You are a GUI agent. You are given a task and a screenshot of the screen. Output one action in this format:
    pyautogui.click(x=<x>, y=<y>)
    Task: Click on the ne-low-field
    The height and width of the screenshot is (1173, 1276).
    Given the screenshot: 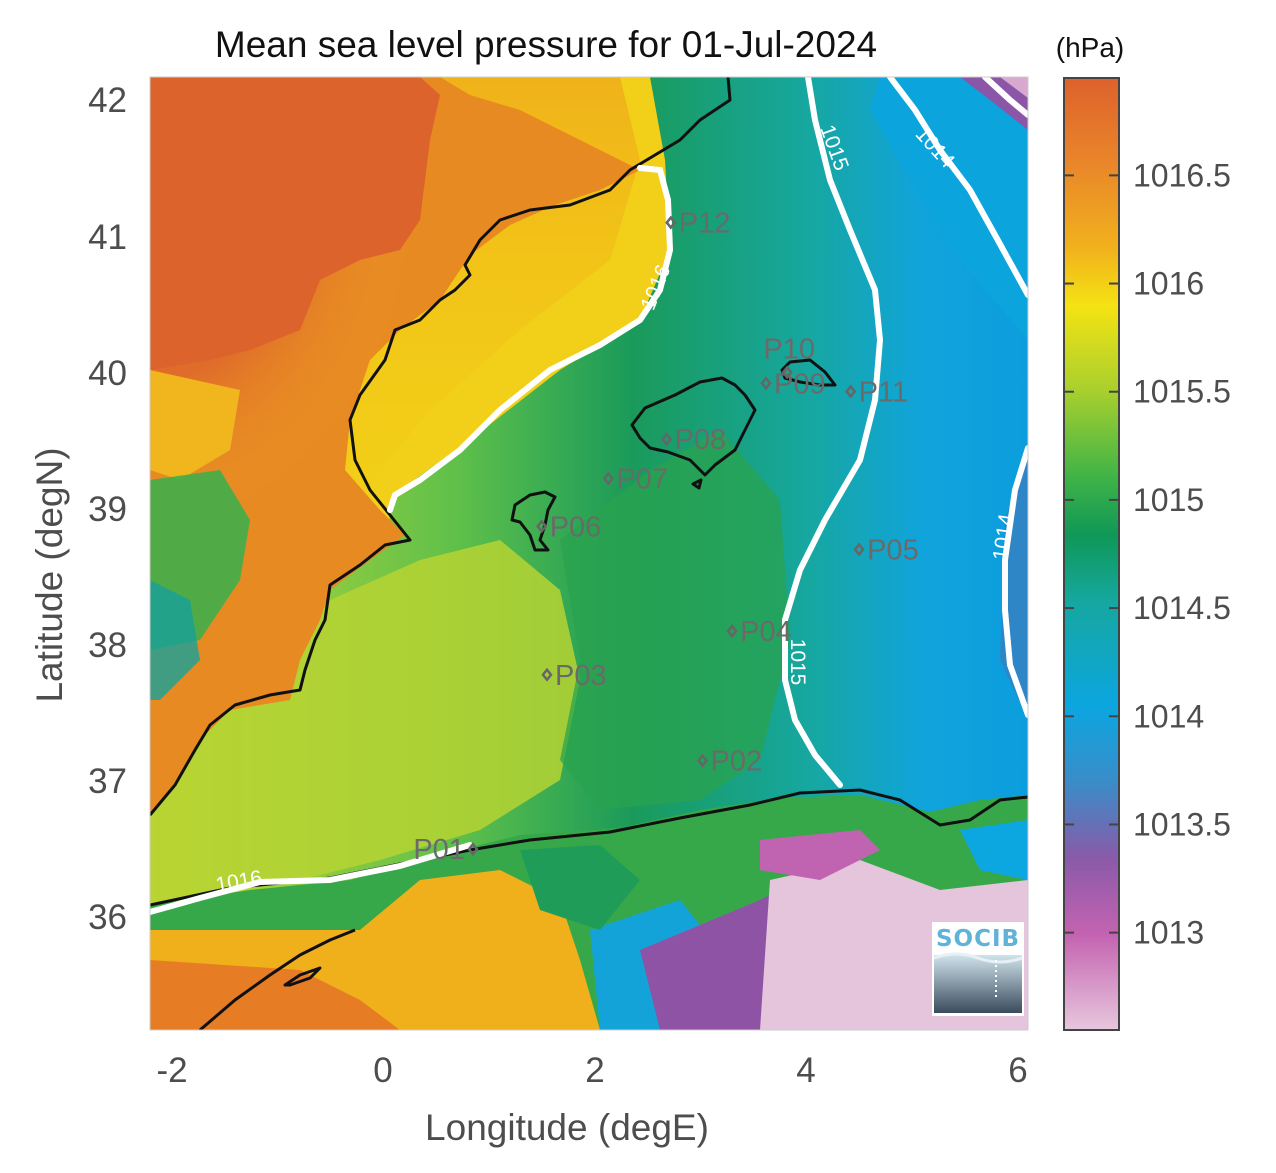 What is the action you would take?
    pyautogui.click(x=949, y=208)
    